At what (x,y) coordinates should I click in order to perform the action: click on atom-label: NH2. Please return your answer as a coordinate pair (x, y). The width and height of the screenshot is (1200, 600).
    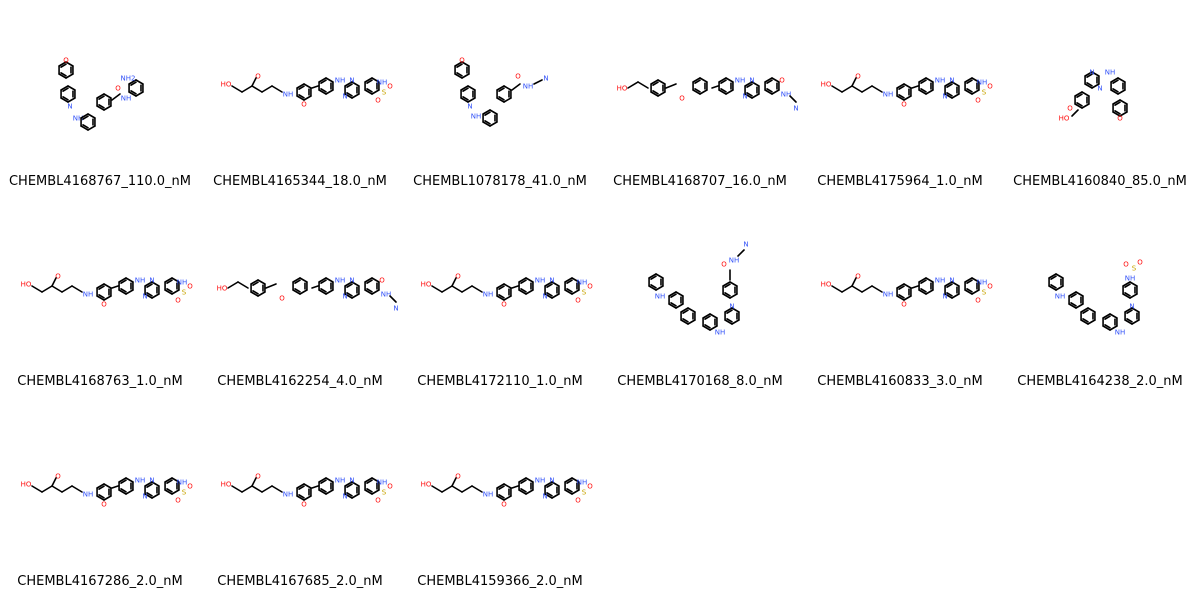
    Looking at the image, I should click on (128, 79).